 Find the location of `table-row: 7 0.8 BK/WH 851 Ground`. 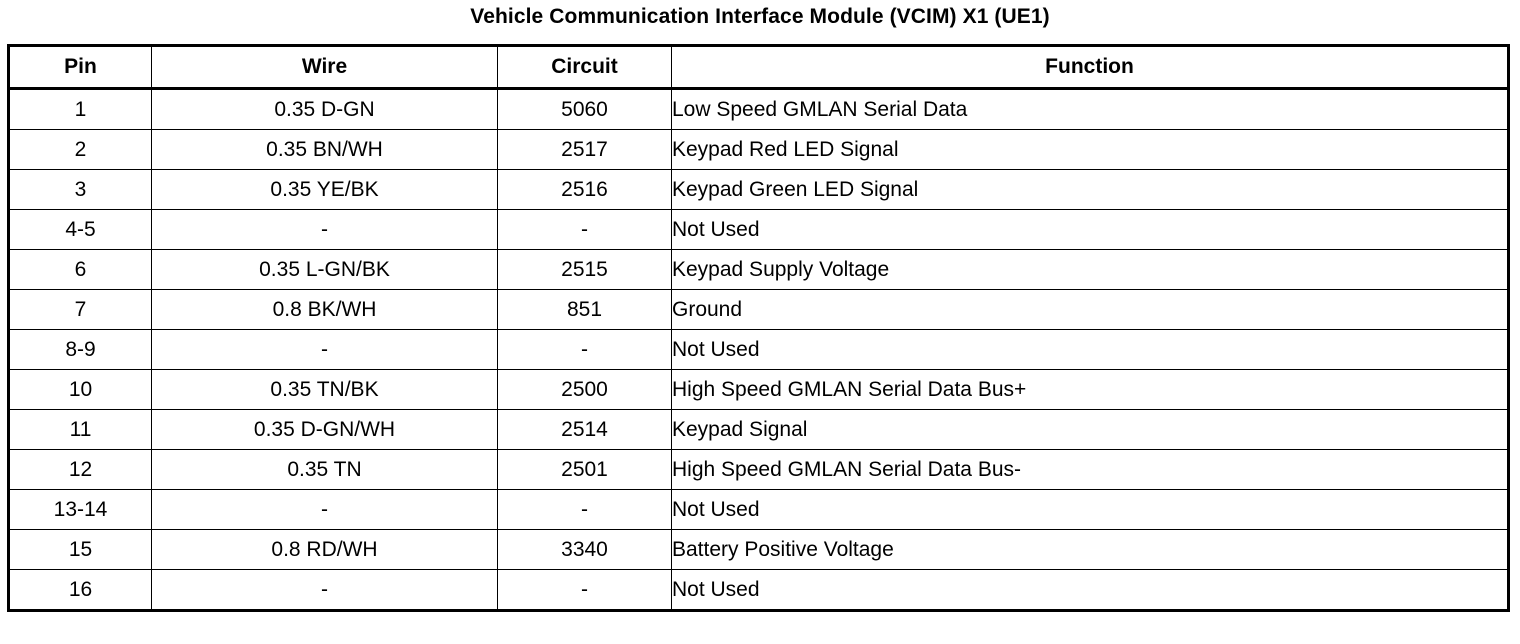

table-row: 7 0.8 BK/WH 851 Ground is located at coordinates (758, 309).